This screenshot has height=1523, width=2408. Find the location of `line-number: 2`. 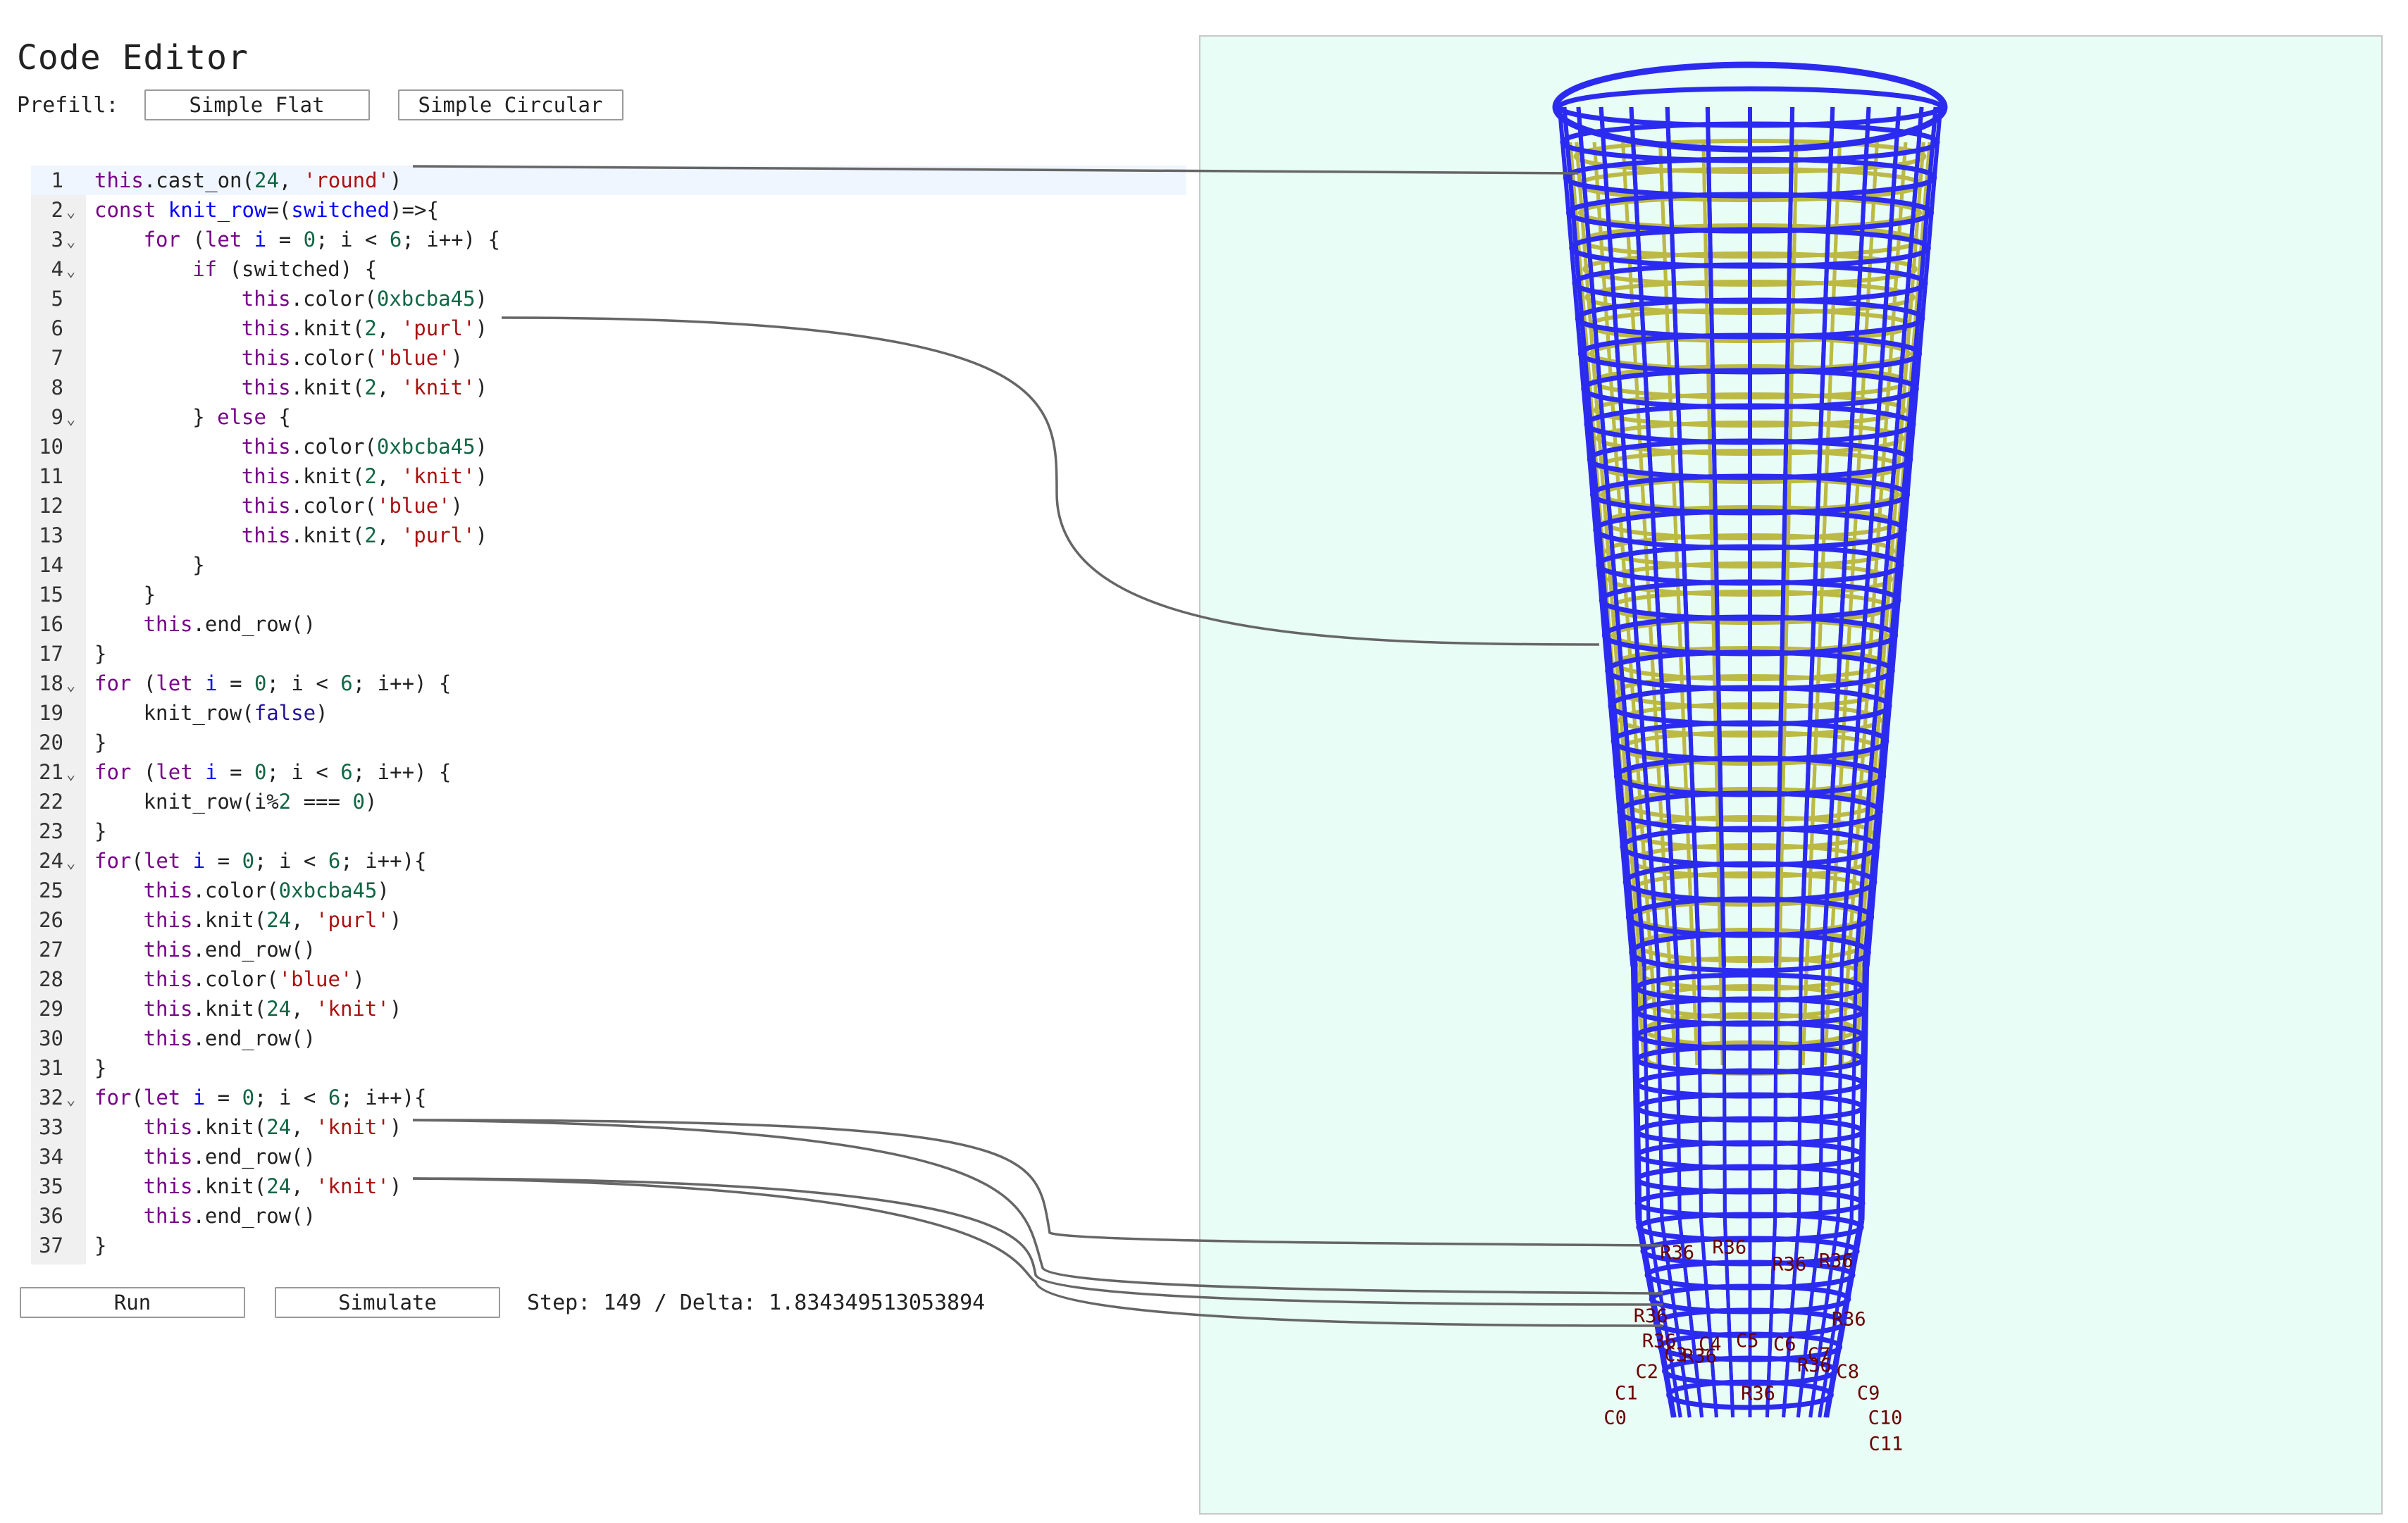

line-number: 2 is located at coordinates (57, 210).